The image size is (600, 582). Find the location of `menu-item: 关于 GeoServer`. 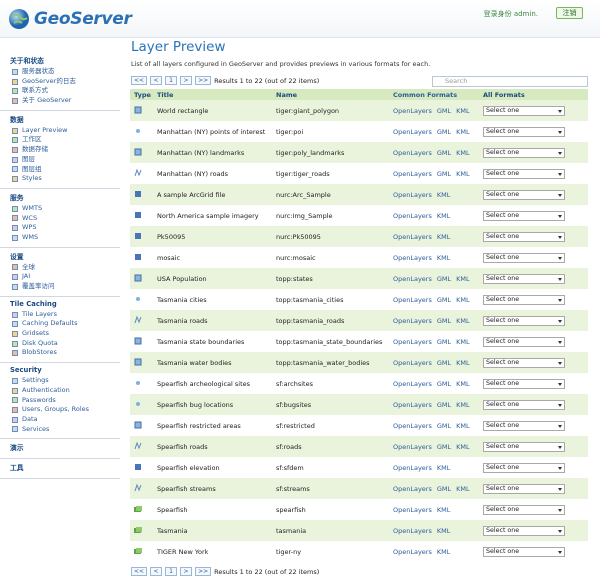

menu-item: 关于 GeoServer is located at coordinates (66, 101).